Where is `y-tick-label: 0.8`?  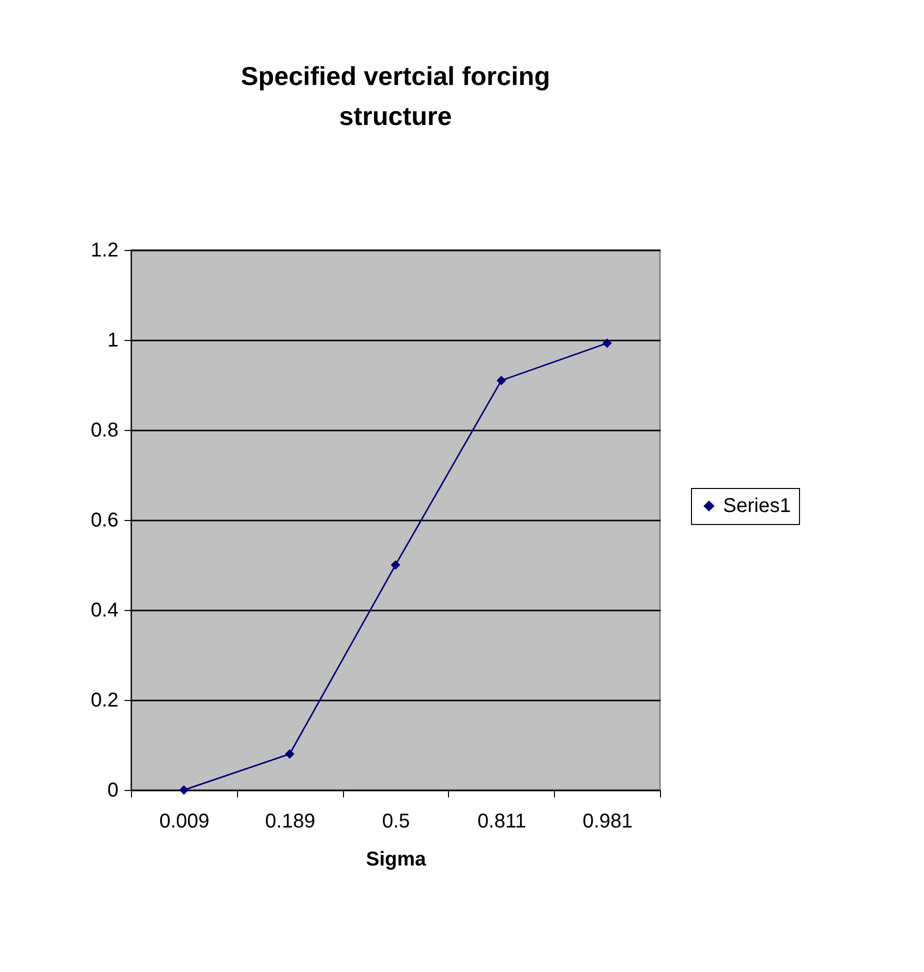 y-tick-label: 0.8 is located at coordinates (104, 431).